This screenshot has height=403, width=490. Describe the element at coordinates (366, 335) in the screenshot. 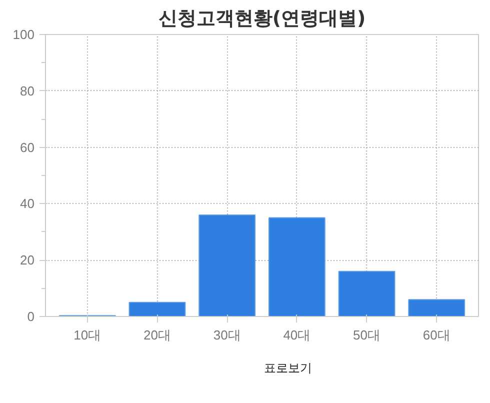

I see `x-tick-label: 50대` at that location.